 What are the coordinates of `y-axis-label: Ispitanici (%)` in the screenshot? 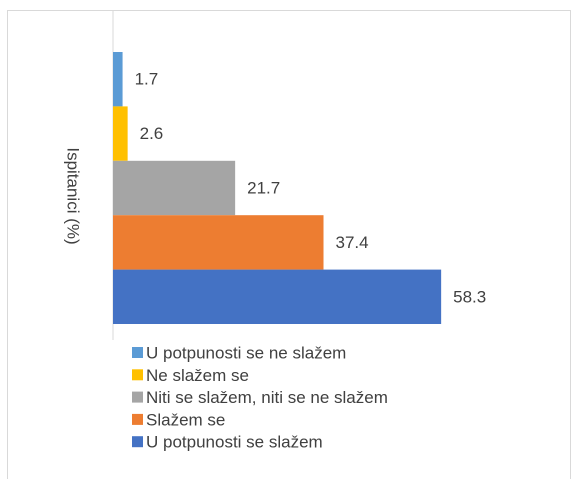 It's located at (73, 195).